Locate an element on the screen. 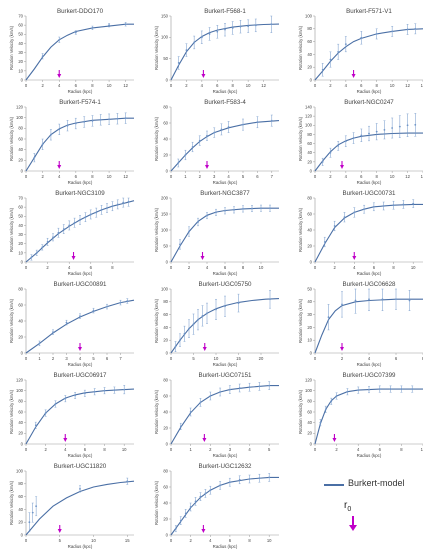 The width and height of the screenshot is (423, 550). y-tick-label: 50 is located at coordinates (309, 288).